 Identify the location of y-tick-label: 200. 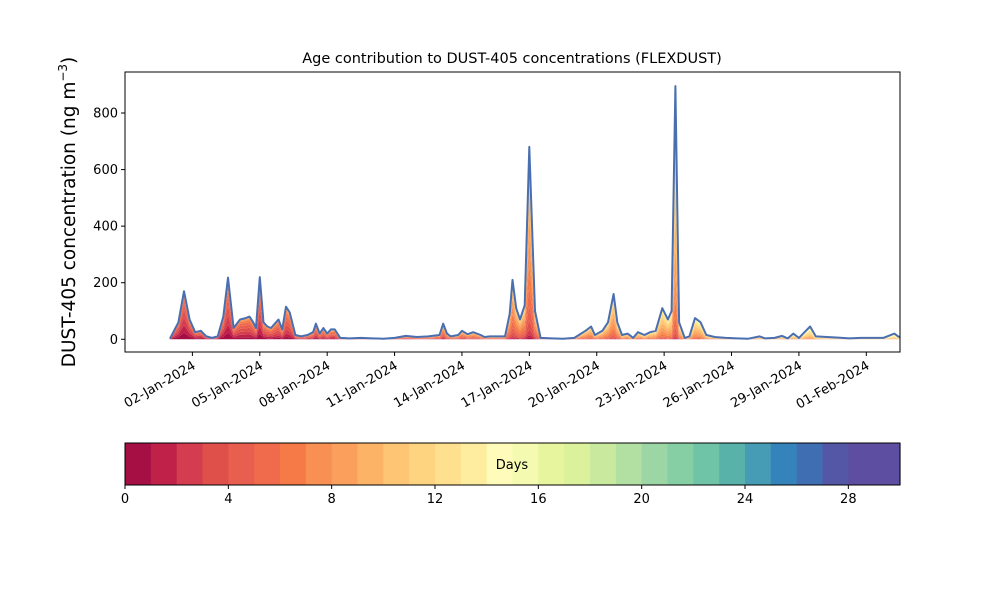
(105, 283).